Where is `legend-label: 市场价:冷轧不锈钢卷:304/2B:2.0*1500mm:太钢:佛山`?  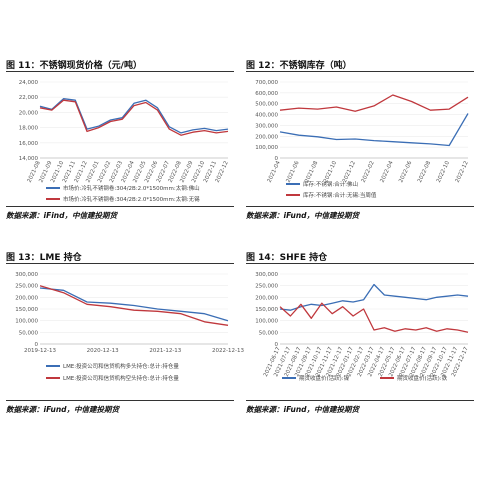 legend-label: 市场价:冷轧不锈钢卷:304/2B:2.0*1500mm:太钢:佛山 is located at coordinates (131, 188).